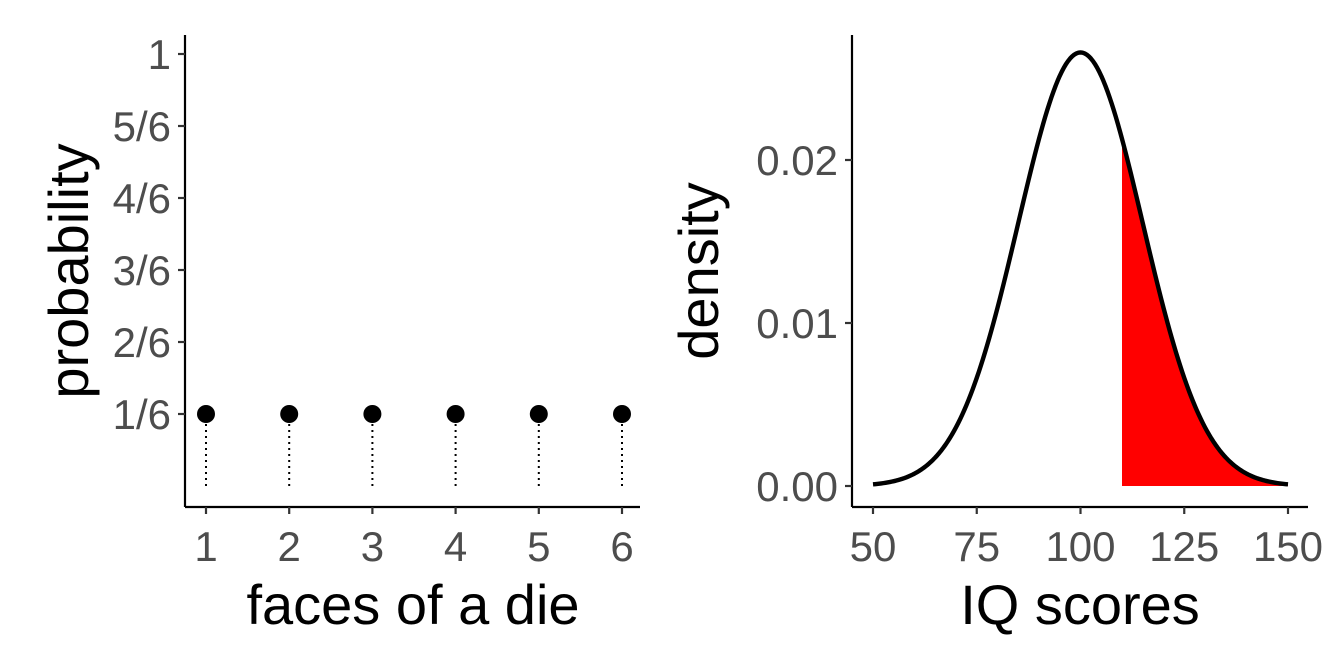  Describe the element at coordinates (455, 546) in the screenshot. I see `die-x-tick-label: 4` at that location.